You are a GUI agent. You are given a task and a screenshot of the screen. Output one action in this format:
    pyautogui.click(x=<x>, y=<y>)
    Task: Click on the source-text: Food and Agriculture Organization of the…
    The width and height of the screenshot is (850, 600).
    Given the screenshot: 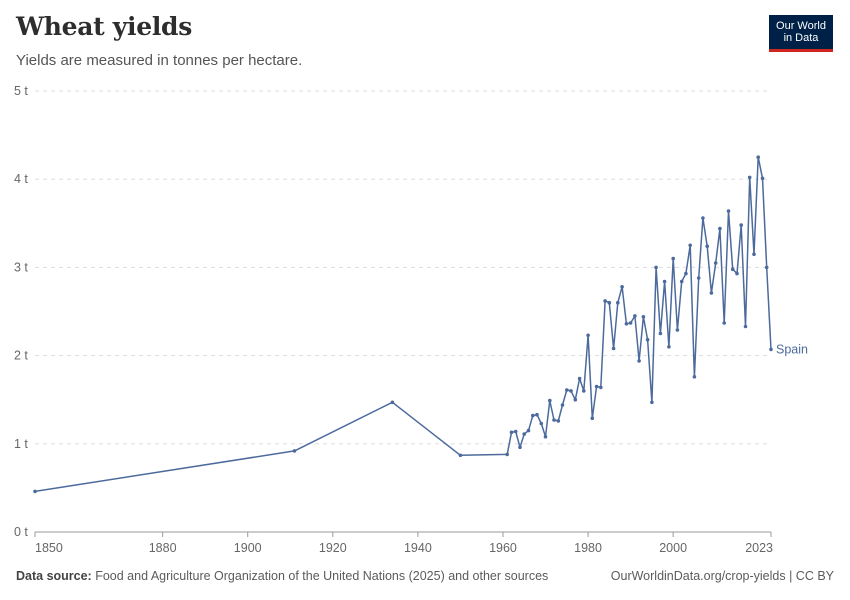 What is the action you would take?
    pyautogui.click(x=322, y=576)
    